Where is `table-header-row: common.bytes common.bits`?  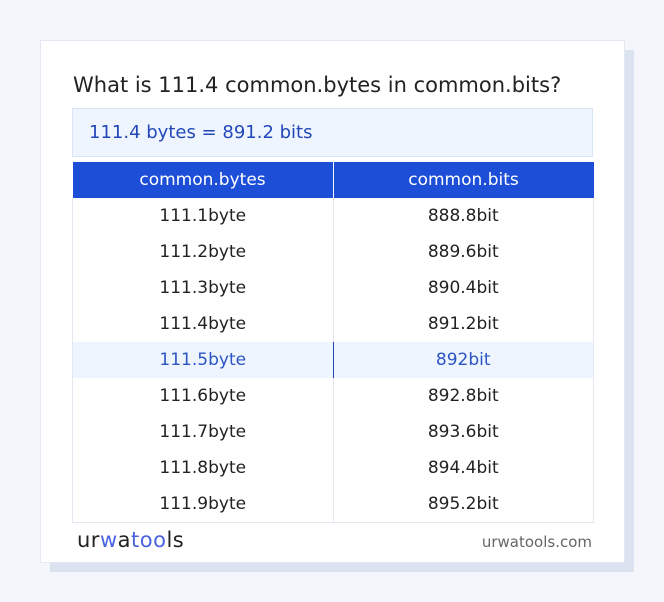
table-header-row: common.bytes common.bits is located at coordinates (333, 180).